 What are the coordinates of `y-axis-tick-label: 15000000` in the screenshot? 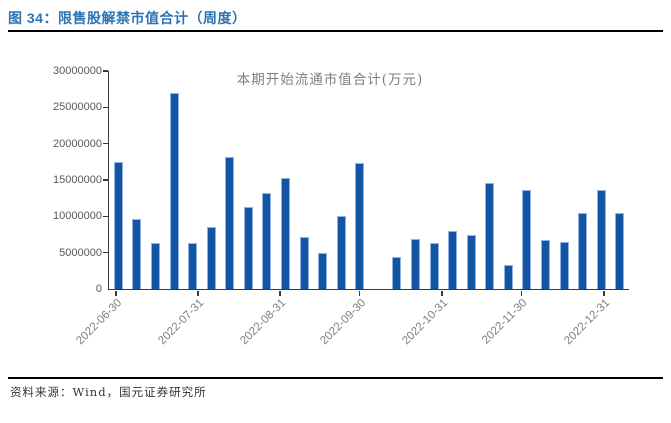 It's located at (77, 180).